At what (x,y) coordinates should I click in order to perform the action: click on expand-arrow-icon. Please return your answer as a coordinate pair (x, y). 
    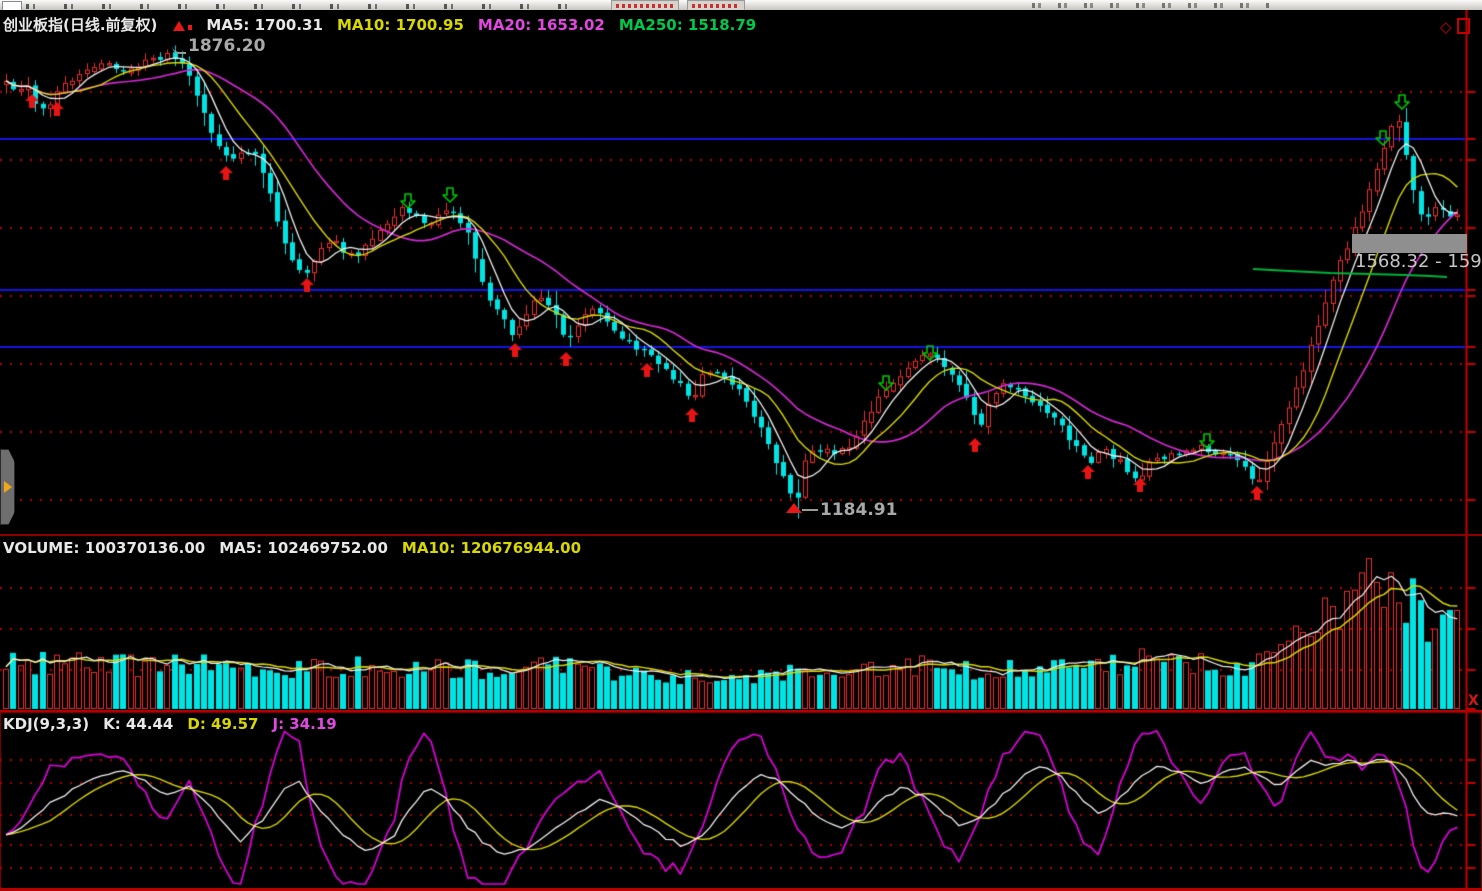
    Looking at the image, I should click on (8, 487).